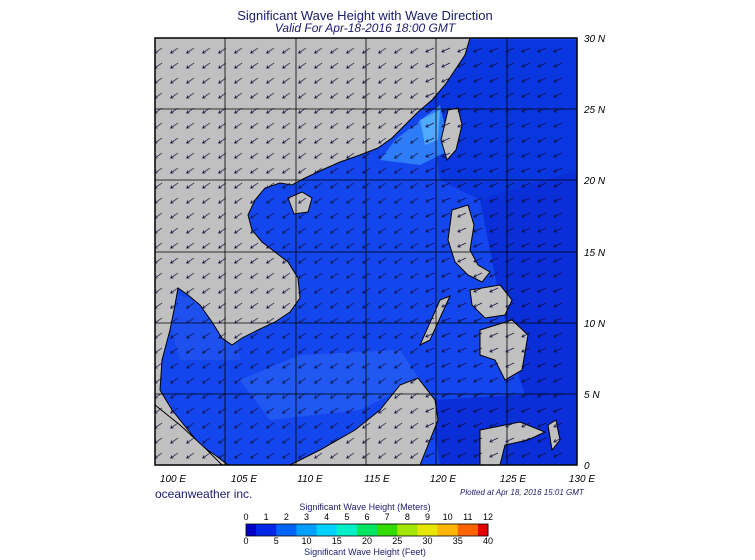 This screenshot has height=560, width=755. Describe the element at coordinates (469, 243) in the screenshot. I see `land-luzon` at that location.